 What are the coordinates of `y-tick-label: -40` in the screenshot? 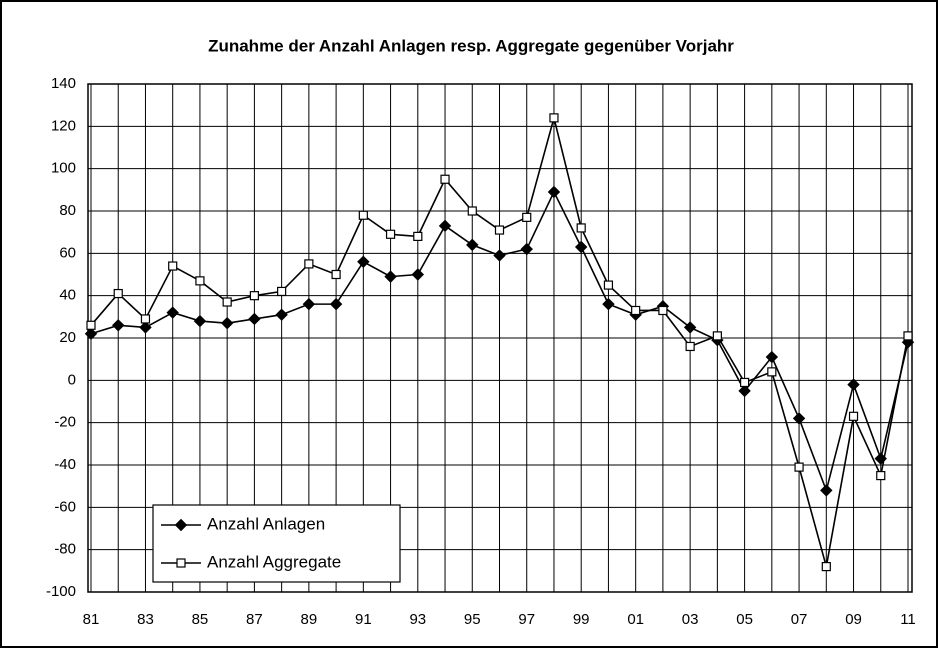 It's located at (65, 464).